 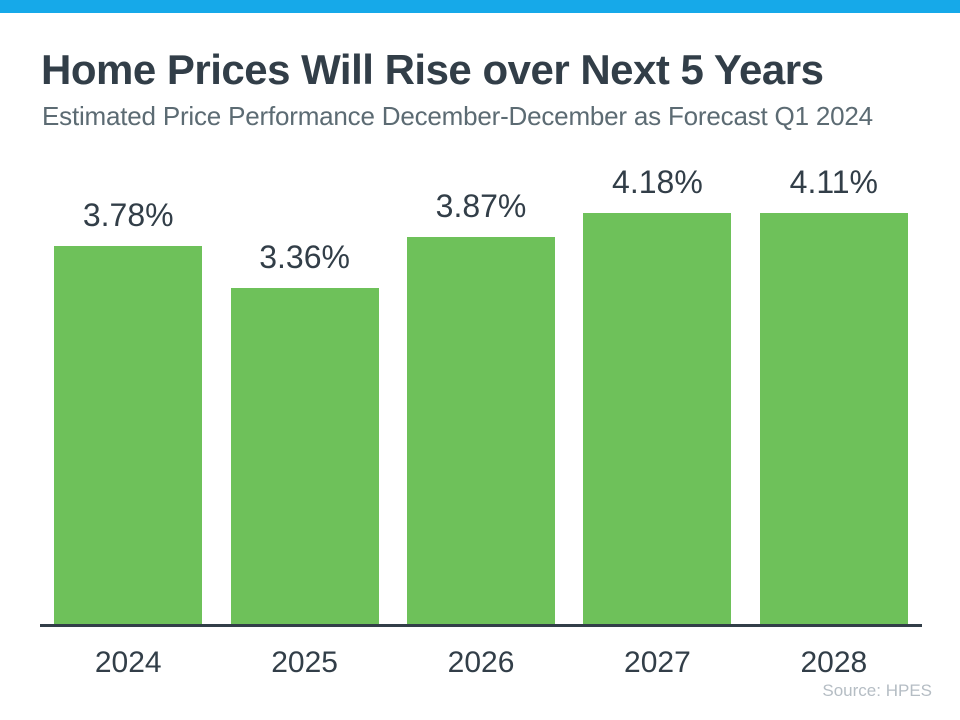 What do you see at coordinates (657, 418) in the screenshot?
I see `bar-2027` at bounding box center [657, 418].